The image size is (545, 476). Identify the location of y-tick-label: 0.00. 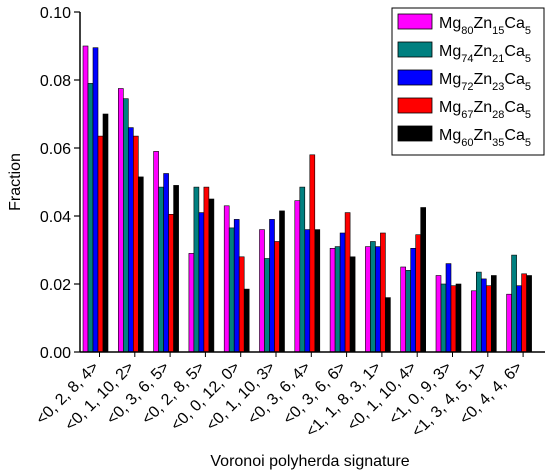
(55, 353).